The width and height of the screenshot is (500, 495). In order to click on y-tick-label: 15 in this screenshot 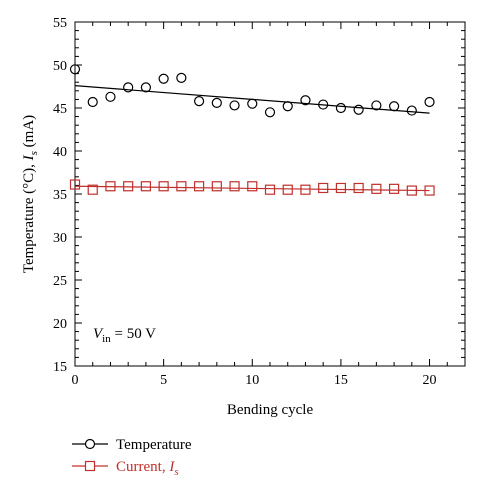, I will do `click(60, 367)`.